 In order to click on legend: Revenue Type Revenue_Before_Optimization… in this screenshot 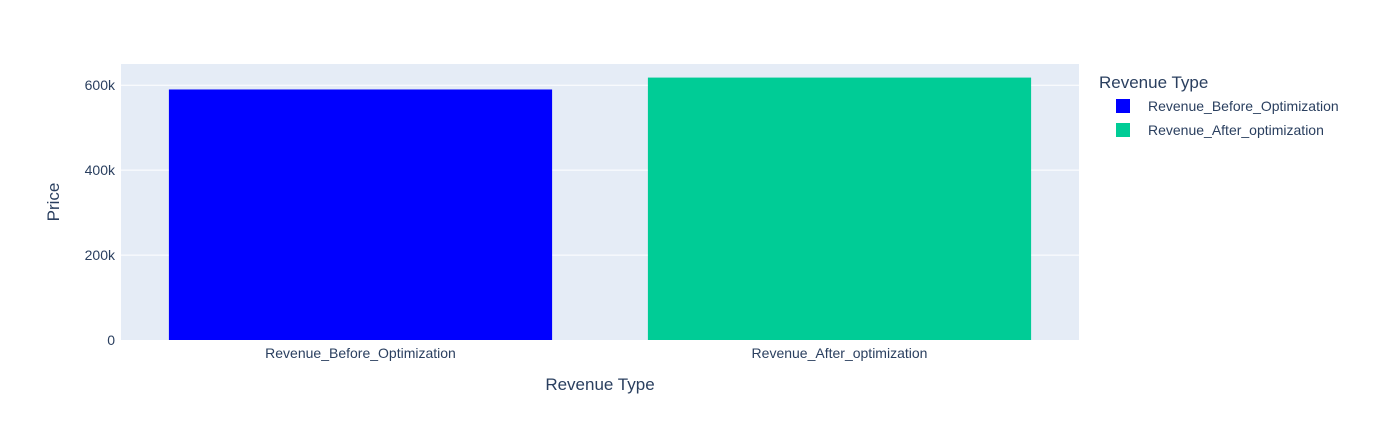, I will do `click(1219, 105)`.